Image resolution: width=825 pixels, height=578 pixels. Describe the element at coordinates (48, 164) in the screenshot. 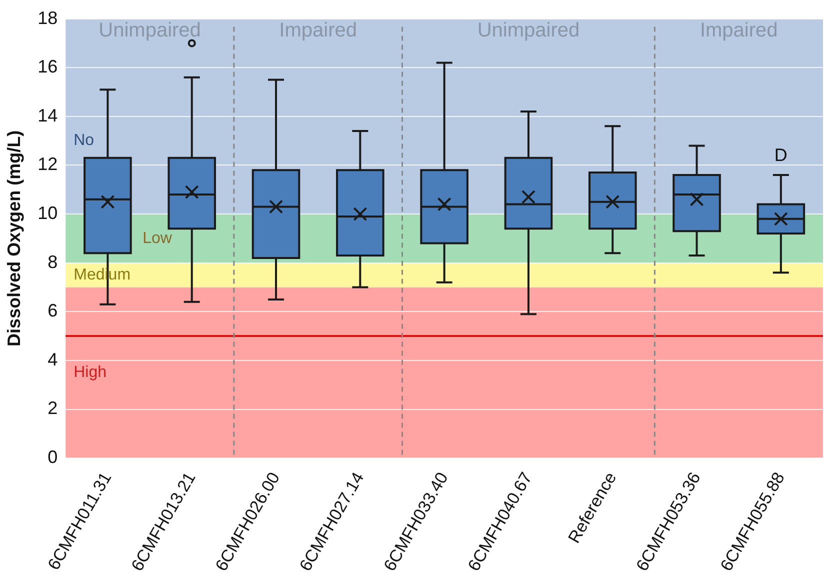

I see `y-tick-label: 12` at that location.